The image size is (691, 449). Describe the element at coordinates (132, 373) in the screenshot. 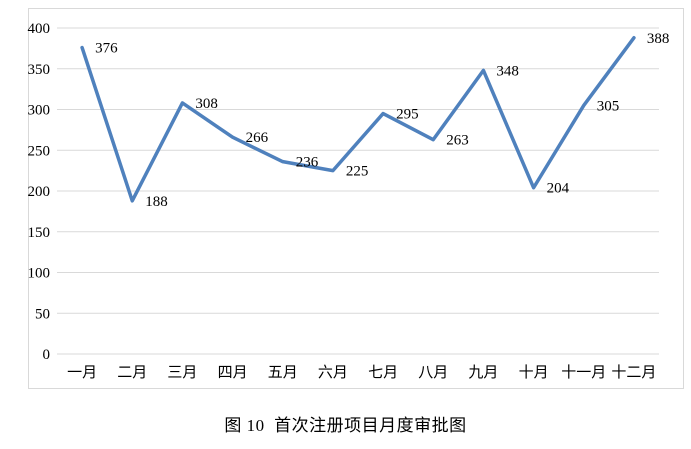

I see `x-axis-tick-label: 二月` at that location.